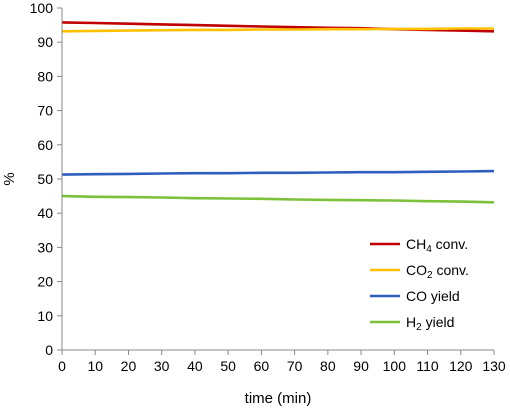 The height and width of the screenshot is (410, 510). What do you see at coordinates (59, 179) in the screenshot?
I see `y-axis-ticks` at bounding box center [59, 179].